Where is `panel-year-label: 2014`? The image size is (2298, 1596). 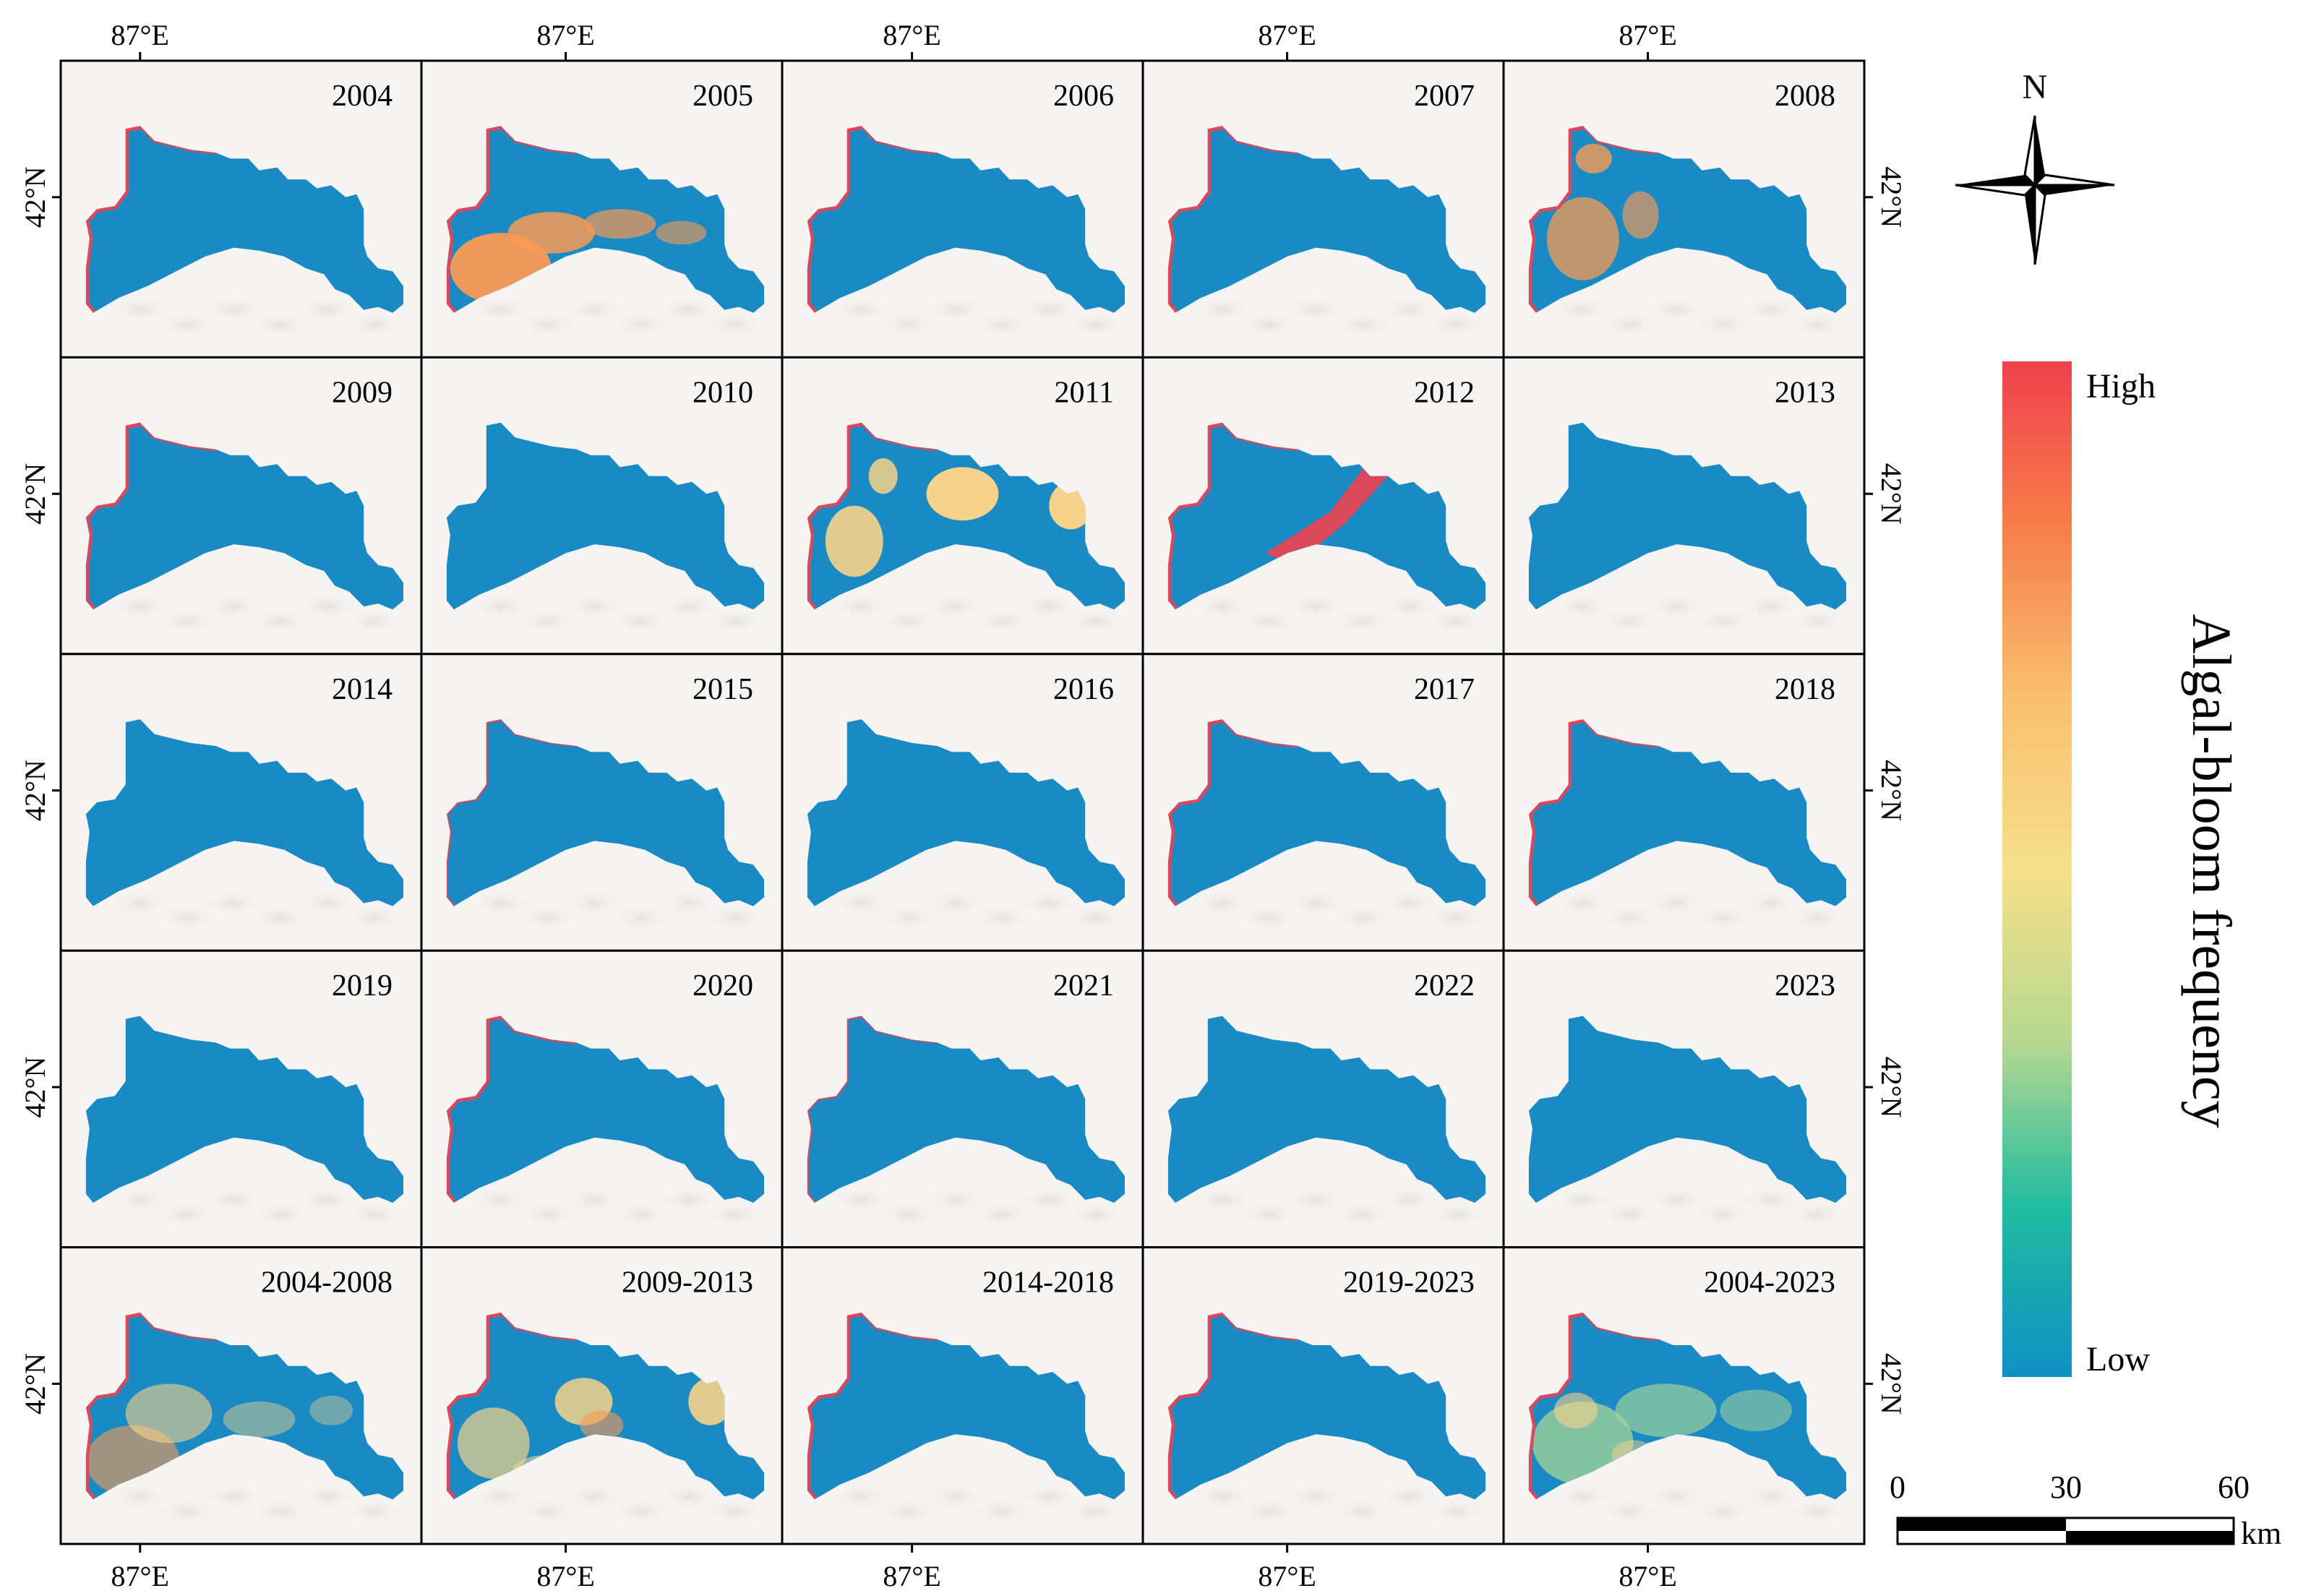
panel-year-label: 2014 is located at coordinates (362, 689).